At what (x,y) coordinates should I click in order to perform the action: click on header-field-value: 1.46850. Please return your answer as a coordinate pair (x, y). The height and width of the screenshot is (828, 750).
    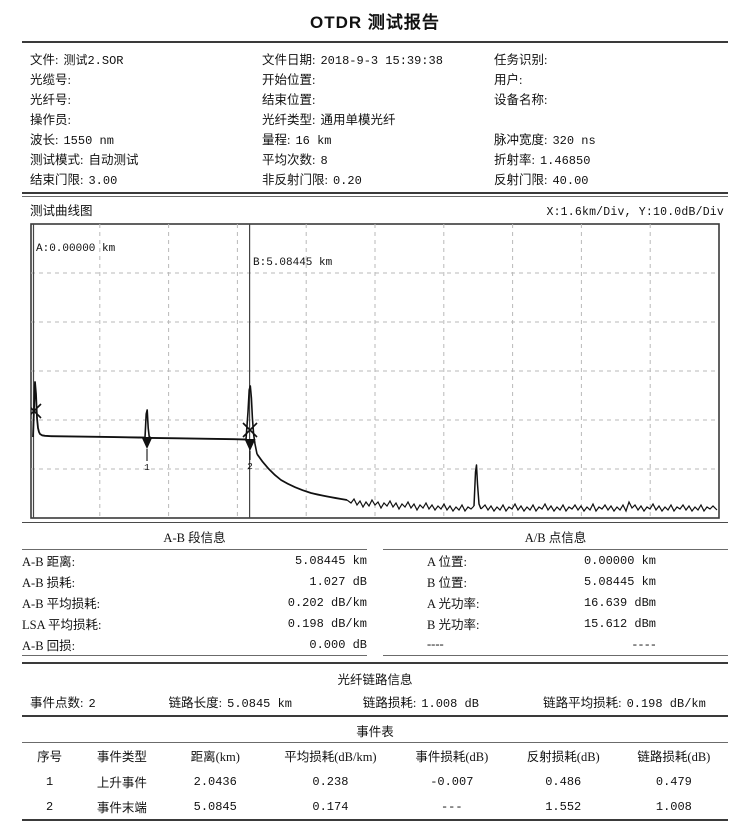
    Looking at the image, I should click on (565, 160).